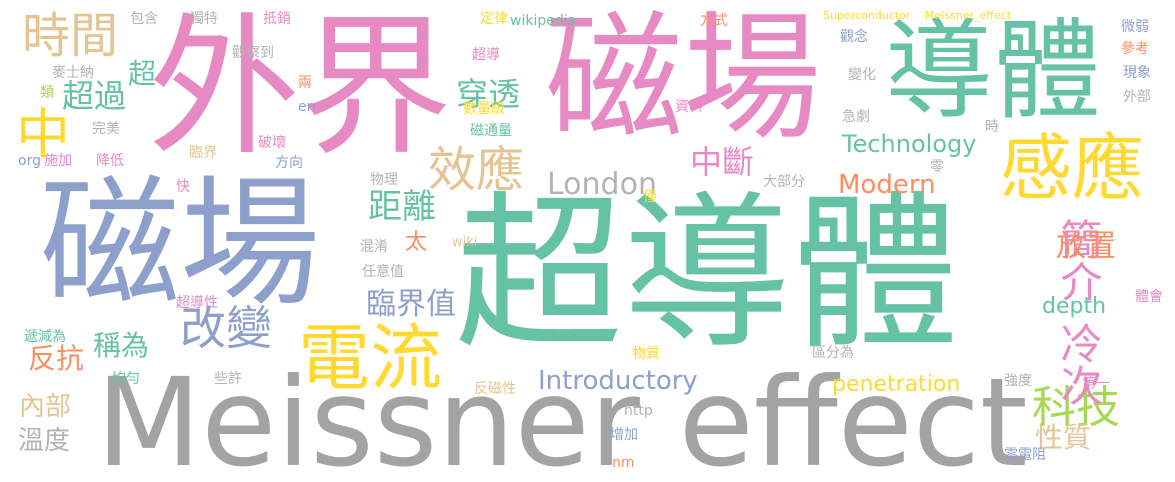 This screenshot has height=482, width=1175. What do you see at coordinates (887, 185) in the screenshot?
I see `word: Modern` at bounding box center [887, 185].